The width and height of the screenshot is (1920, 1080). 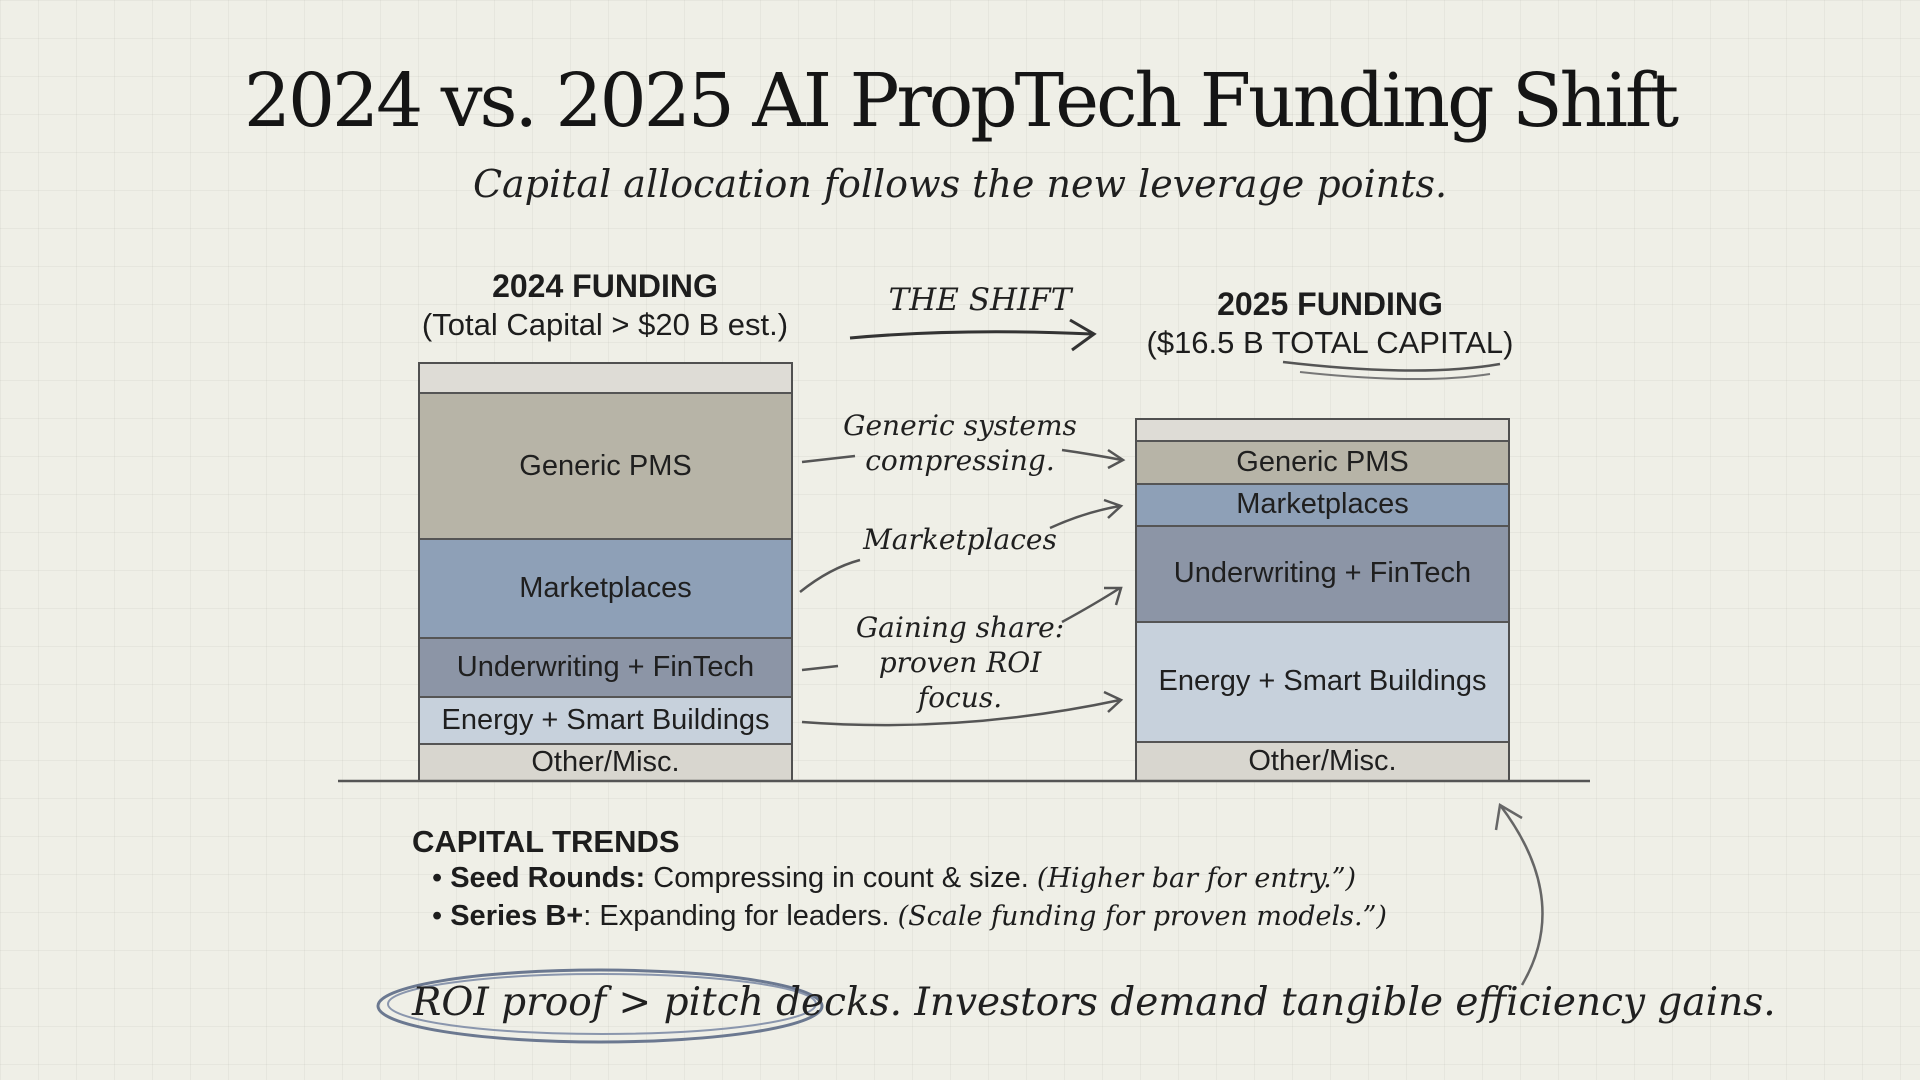 What do you see at coordinates (1091, 605) in the screenshot?
I see `arrow-uw` at bounding box center [1091, 605].